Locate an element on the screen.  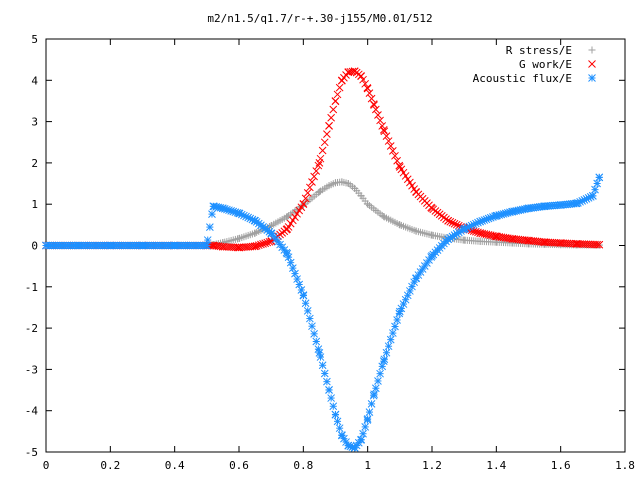
x-tick-label: 0.6 is located at coordinates (239, 465).